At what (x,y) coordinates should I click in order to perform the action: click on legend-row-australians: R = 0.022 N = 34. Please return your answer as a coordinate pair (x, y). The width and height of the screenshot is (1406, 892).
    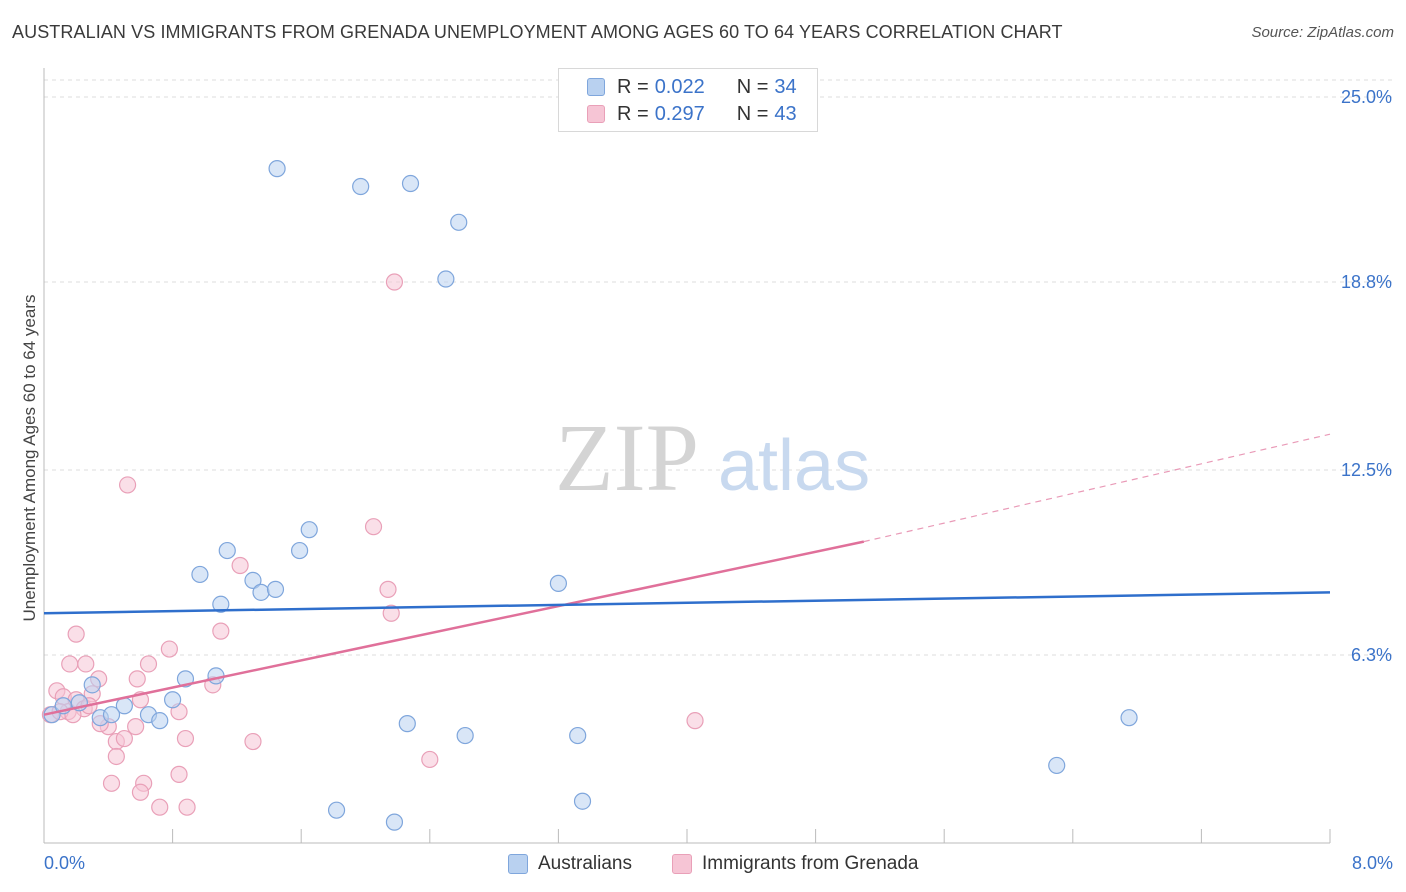
    Looking at the image, I should click on (692, 87).